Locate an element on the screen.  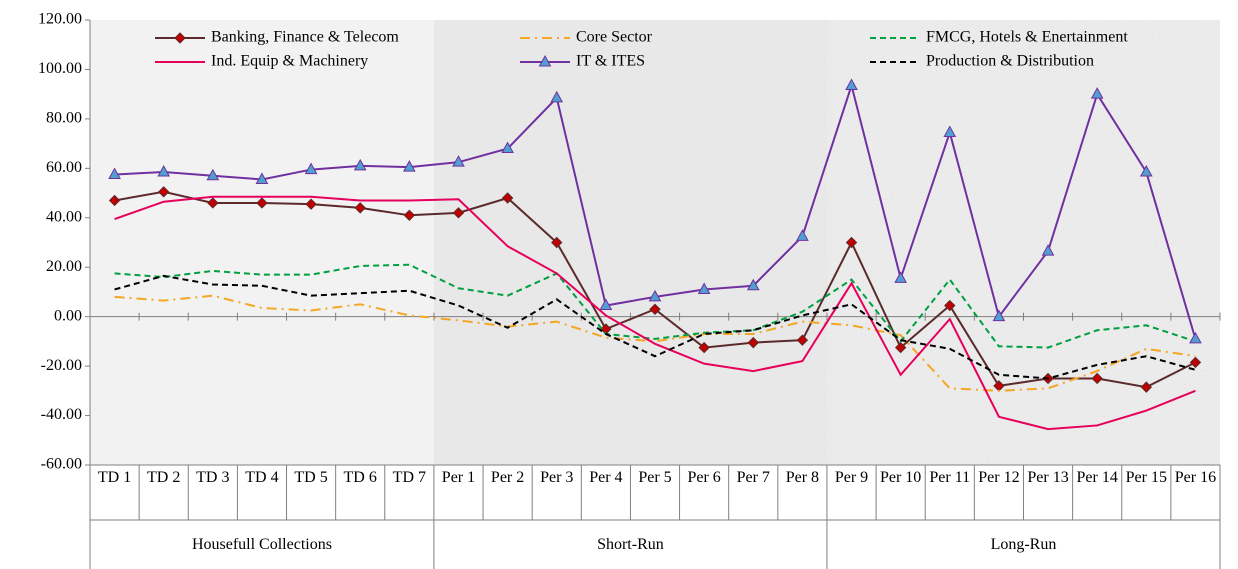
x-tick-label: Per 6 is located at coordinates (704, 477).